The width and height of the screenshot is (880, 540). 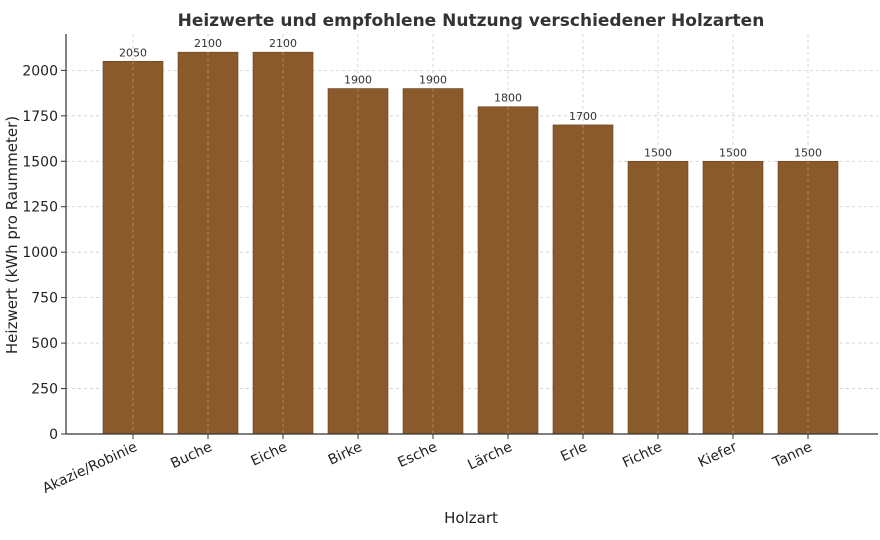 I want to click on x-tick-label: Esche, so click(x=417, y=455).